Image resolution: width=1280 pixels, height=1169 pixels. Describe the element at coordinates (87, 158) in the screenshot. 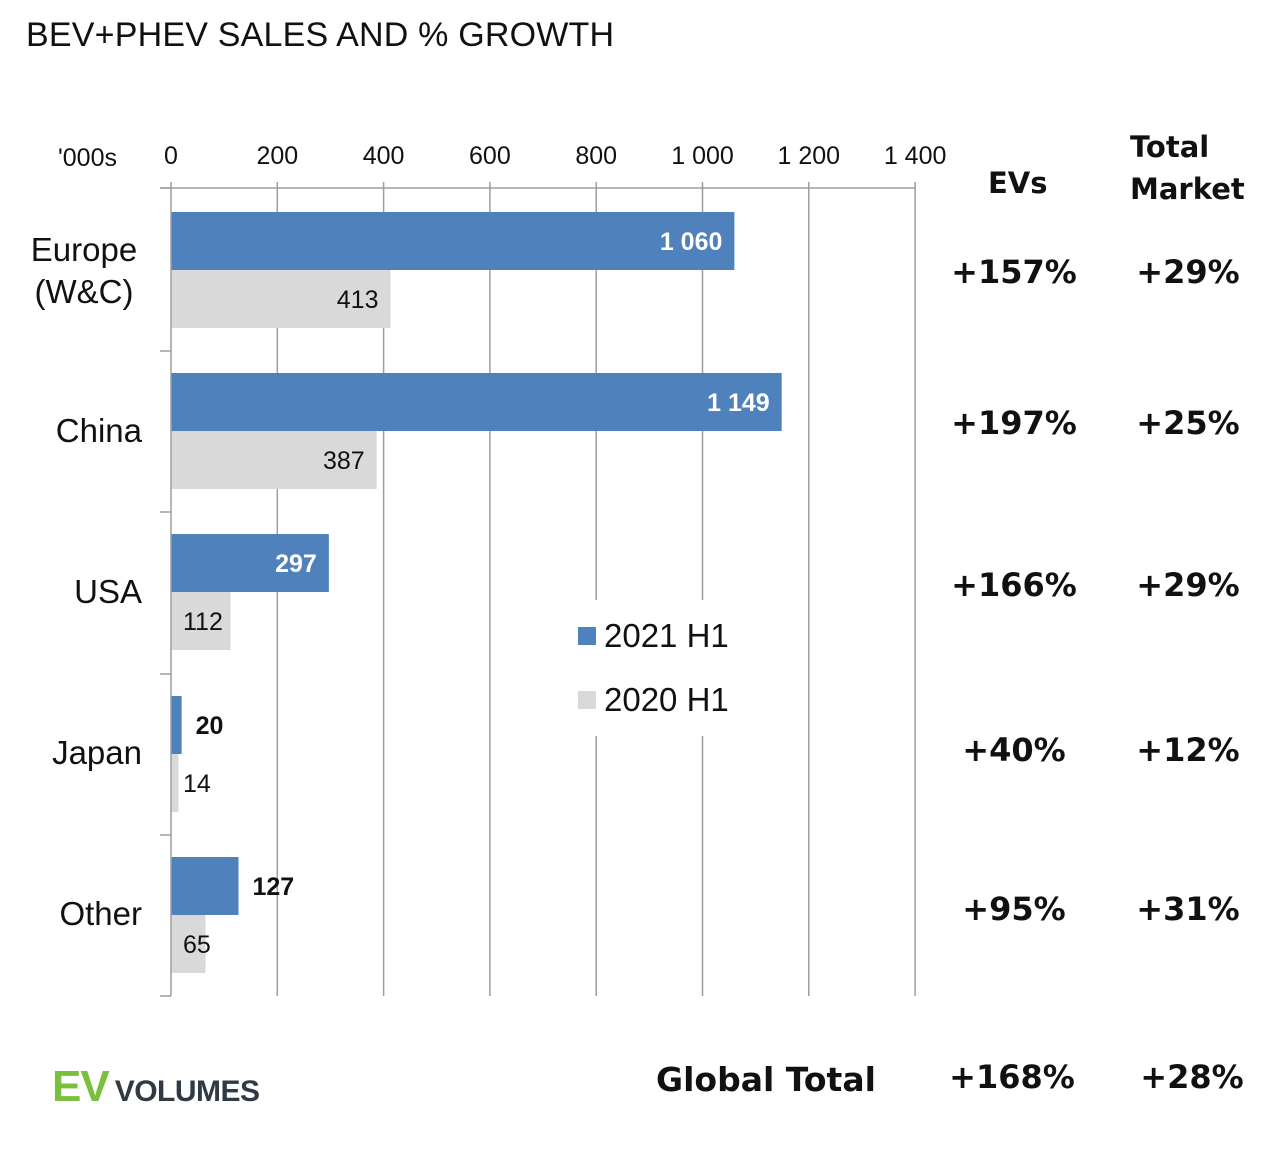

I see `units-label: '000s` at that location.